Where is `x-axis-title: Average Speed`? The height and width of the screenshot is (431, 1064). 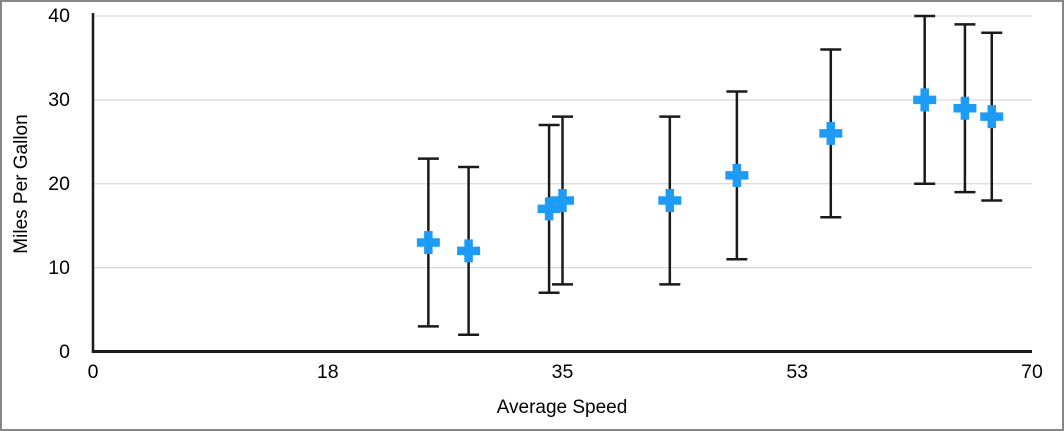
x-axis-title: Average Speed is located at coordinates (562, 407).